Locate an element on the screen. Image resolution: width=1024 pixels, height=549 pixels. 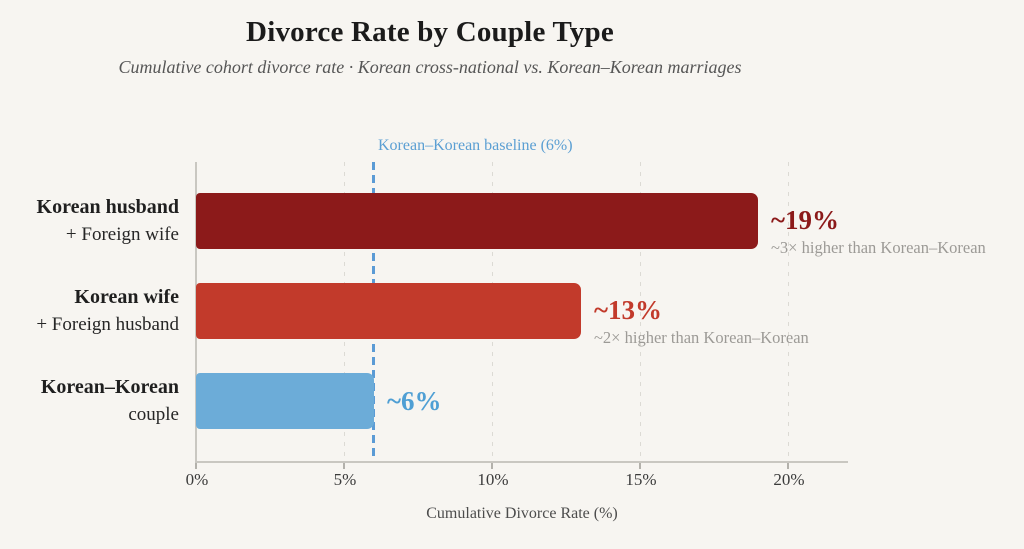
gridline-20pct is located at coordinates (788, 312).